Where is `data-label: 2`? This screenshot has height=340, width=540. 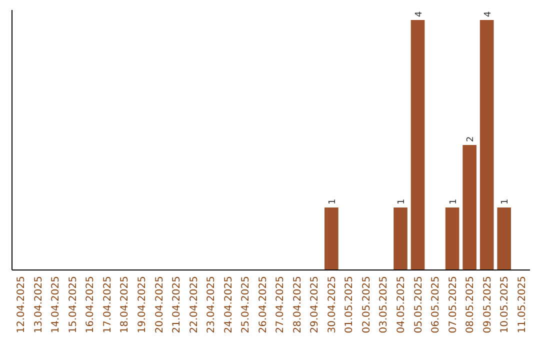 data-label: 2 is located at coordinates (471, 139).